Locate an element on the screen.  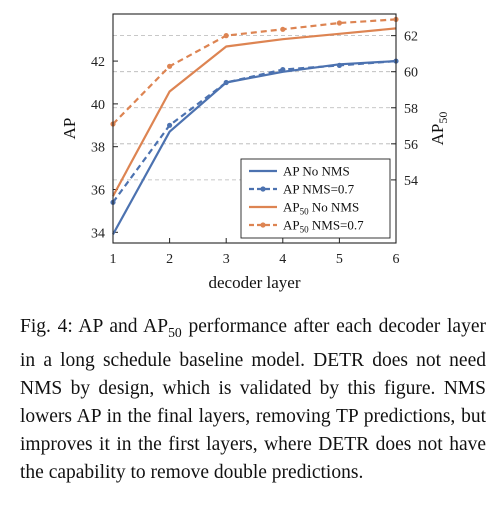
x-tick-label: 6 is located at coordinates (396, 259).